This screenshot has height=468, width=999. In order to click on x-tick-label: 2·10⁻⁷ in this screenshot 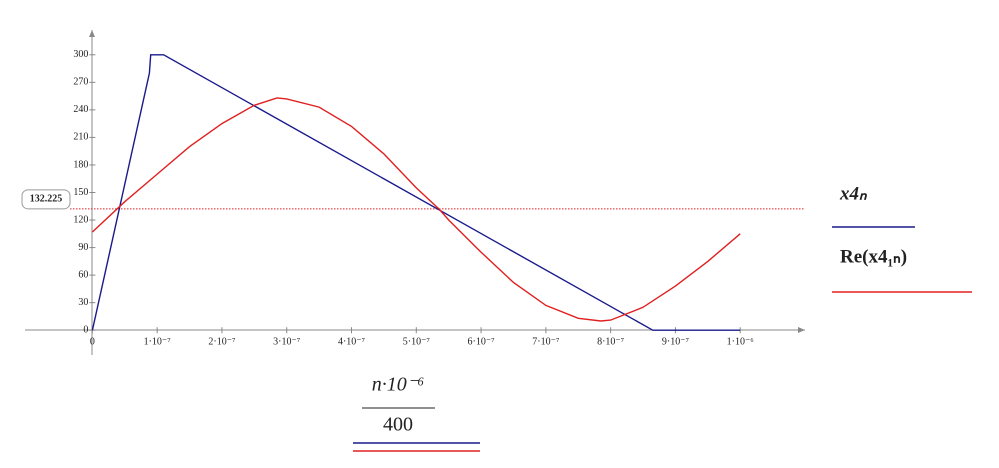, I will do `click(222, 342)`.